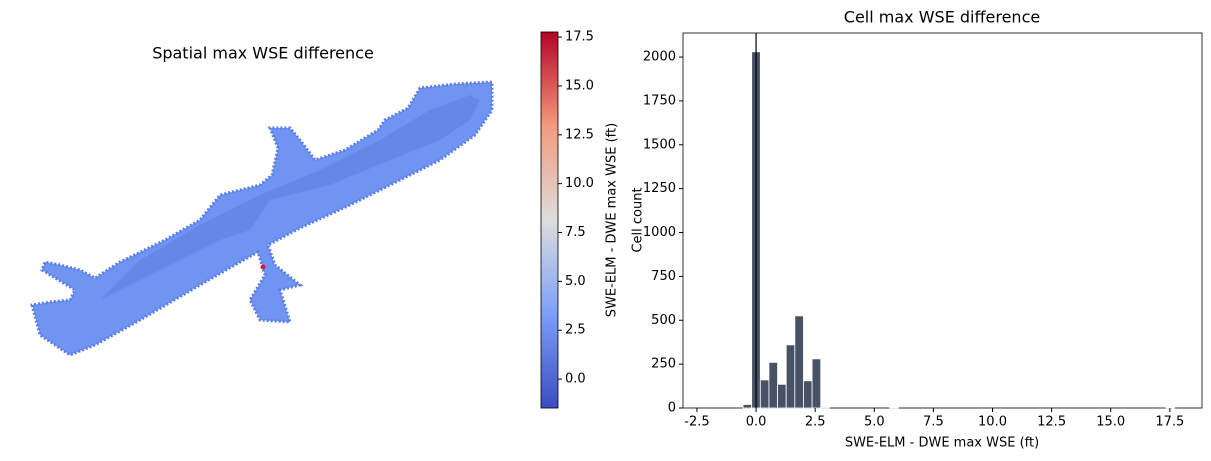 This screenshot has height=461, width=1211. Describe the element at coordinates (579, 85) in the screenshot. I see `colorbar-tick-label: 15.0` at that location.